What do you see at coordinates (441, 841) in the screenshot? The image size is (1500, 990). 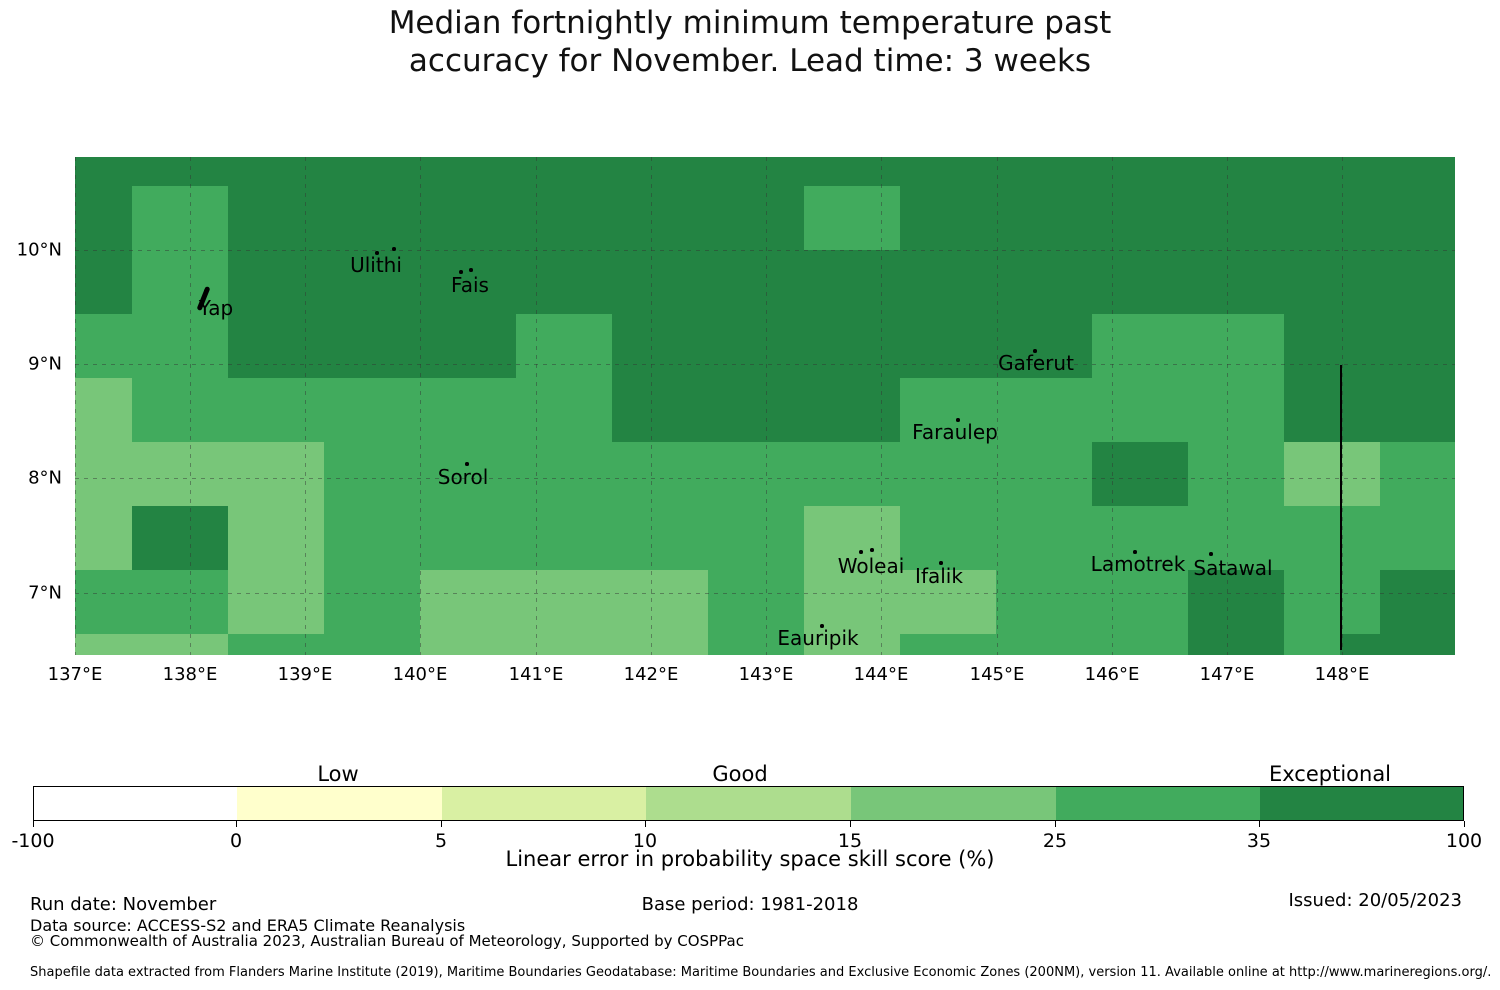 I see `colorbar-tick-label: 5` at bounding box center [441, 841].